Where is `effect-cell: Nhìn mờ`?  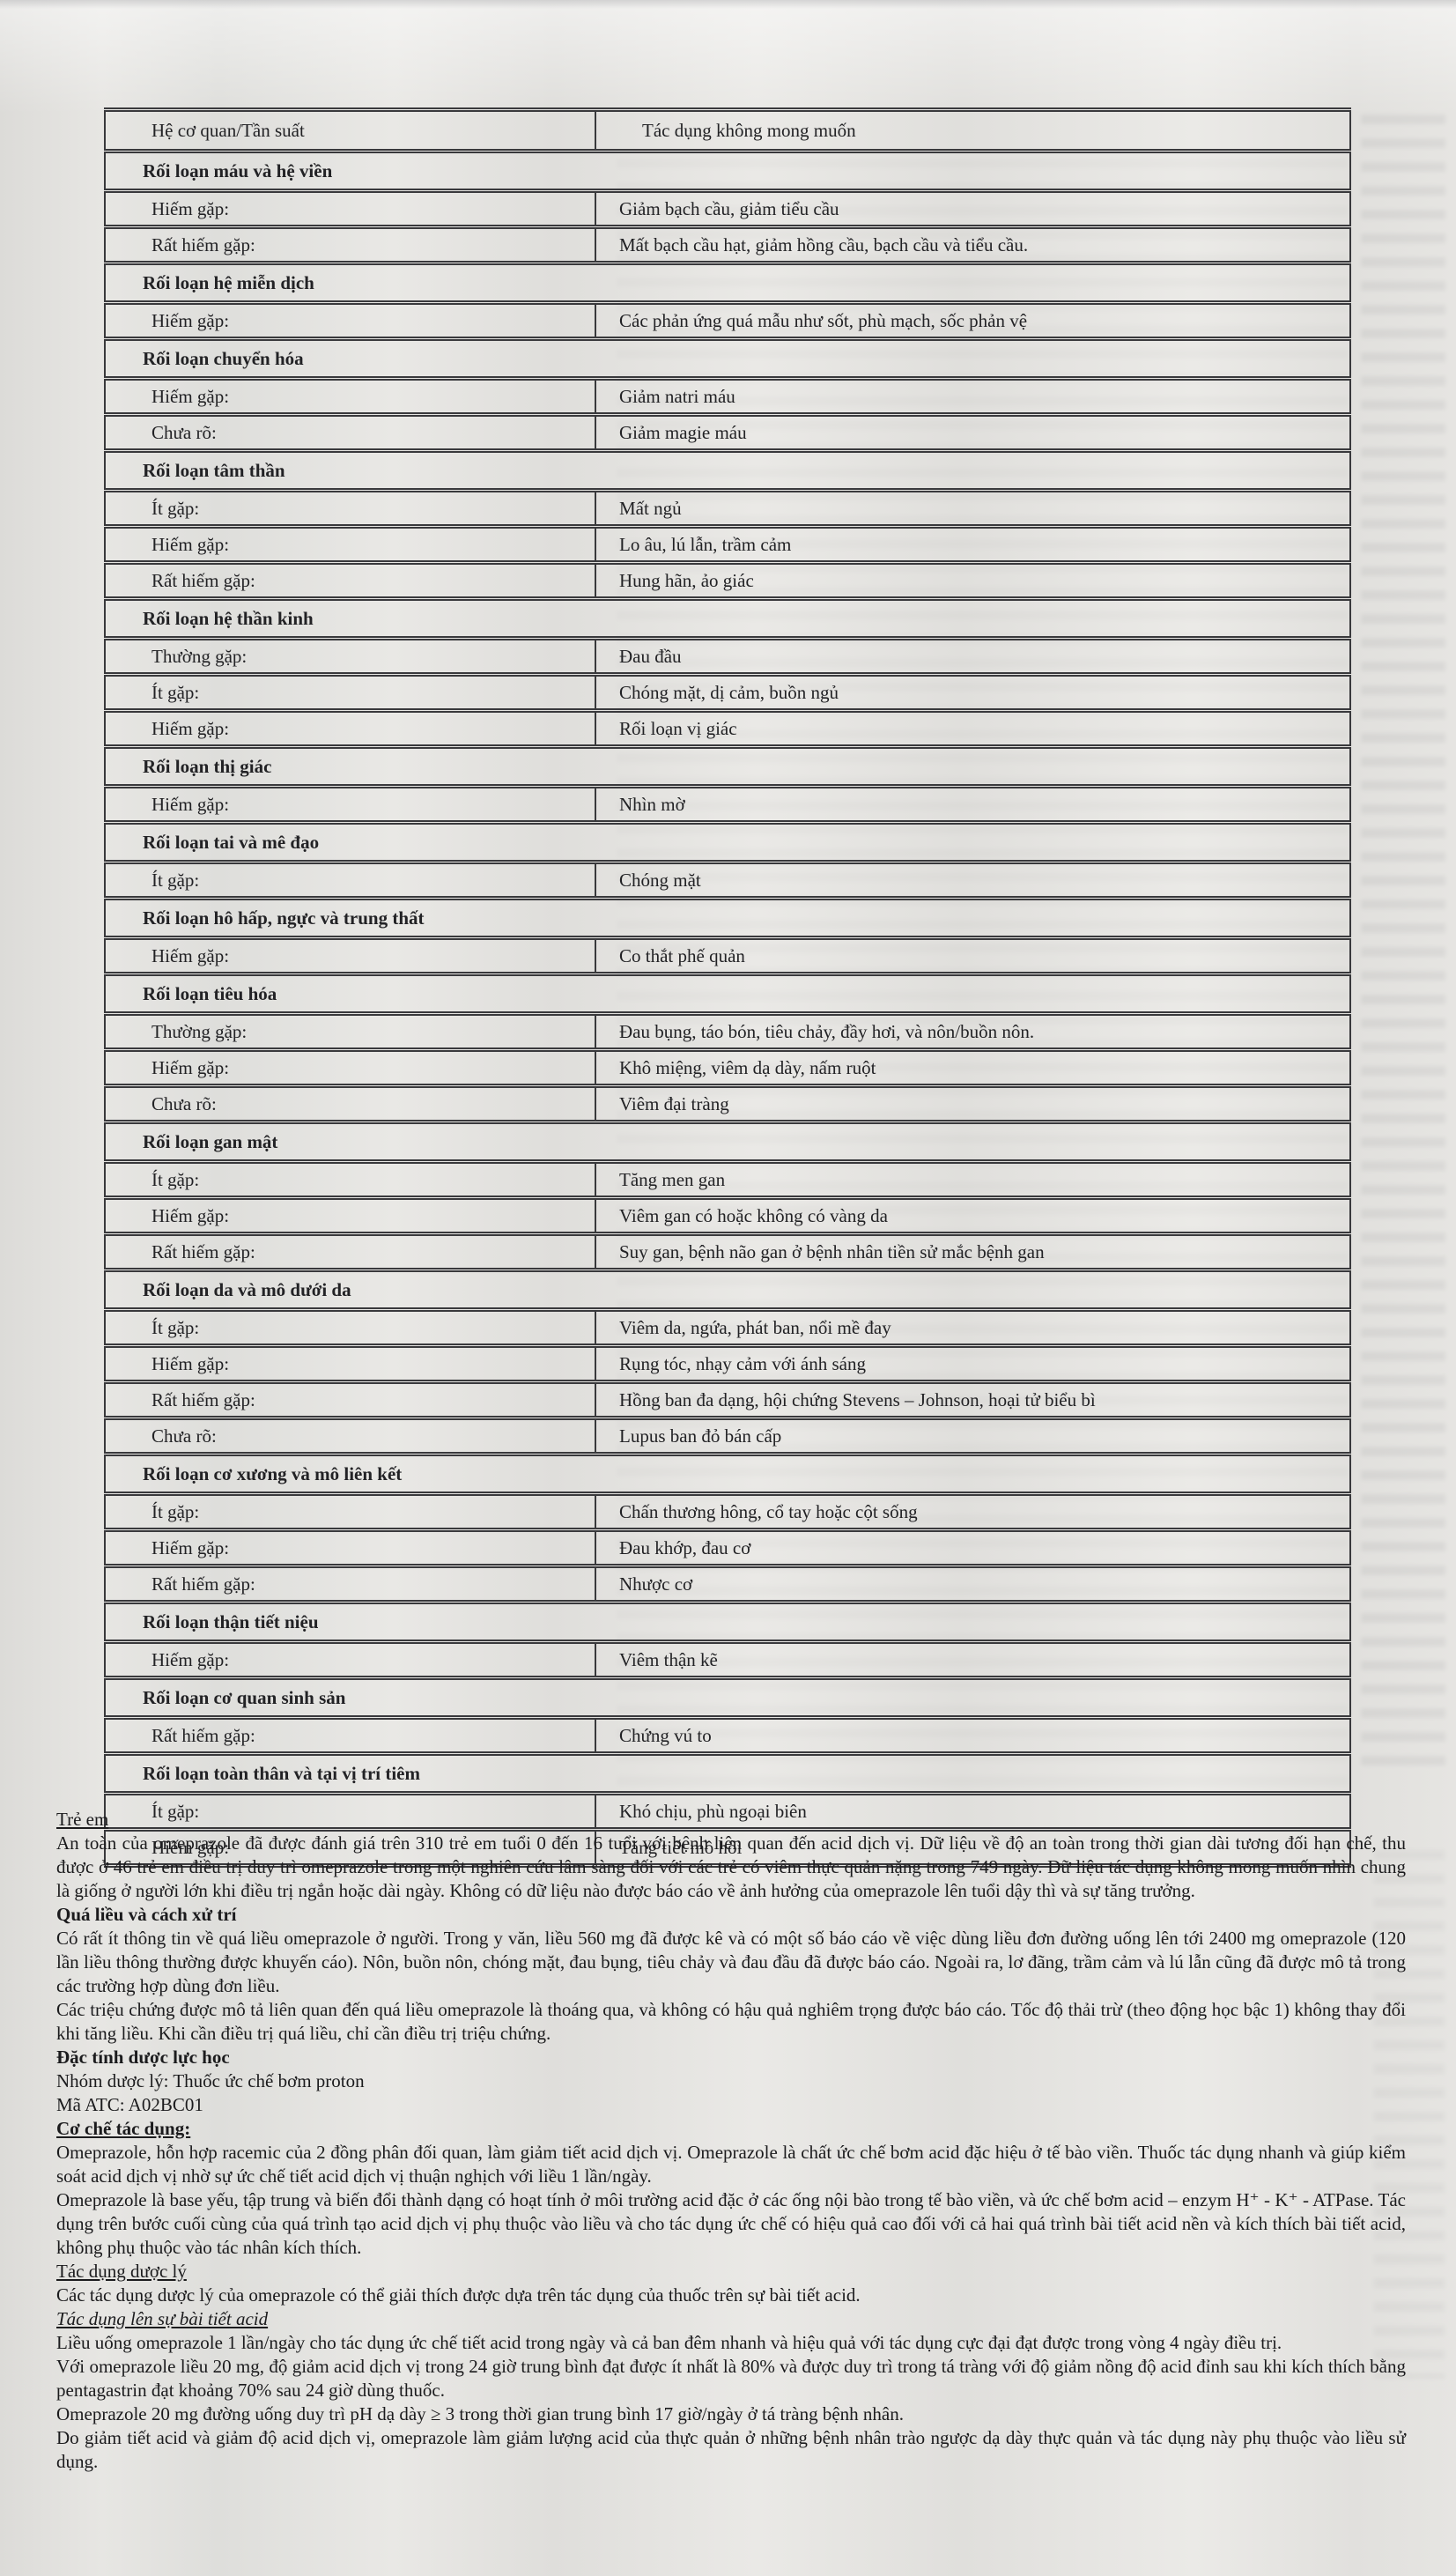
effect-cell: Nhìn mờ is located at coordinates (973, 804).